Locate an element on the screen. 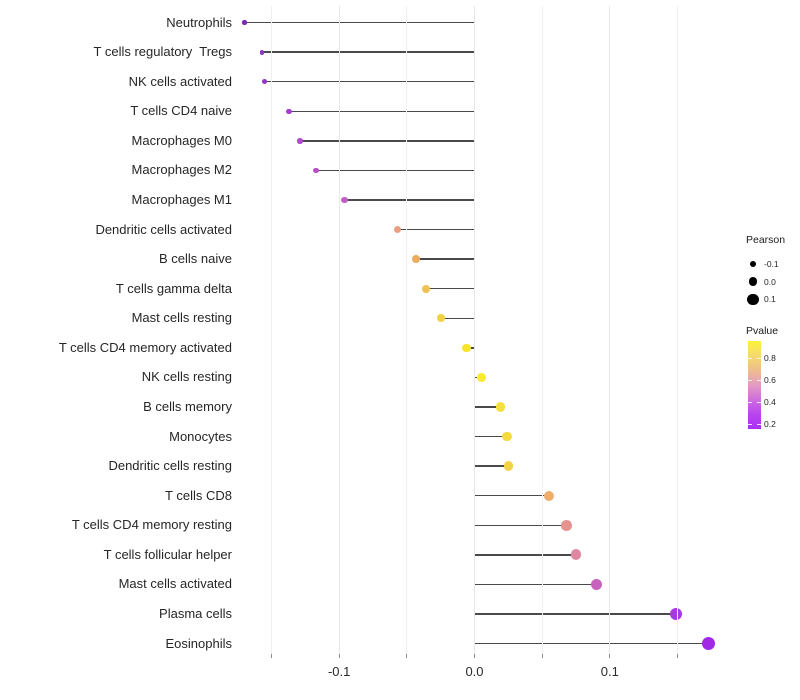  x-tick-label: 0.0 is located at coordinates (474, 671).